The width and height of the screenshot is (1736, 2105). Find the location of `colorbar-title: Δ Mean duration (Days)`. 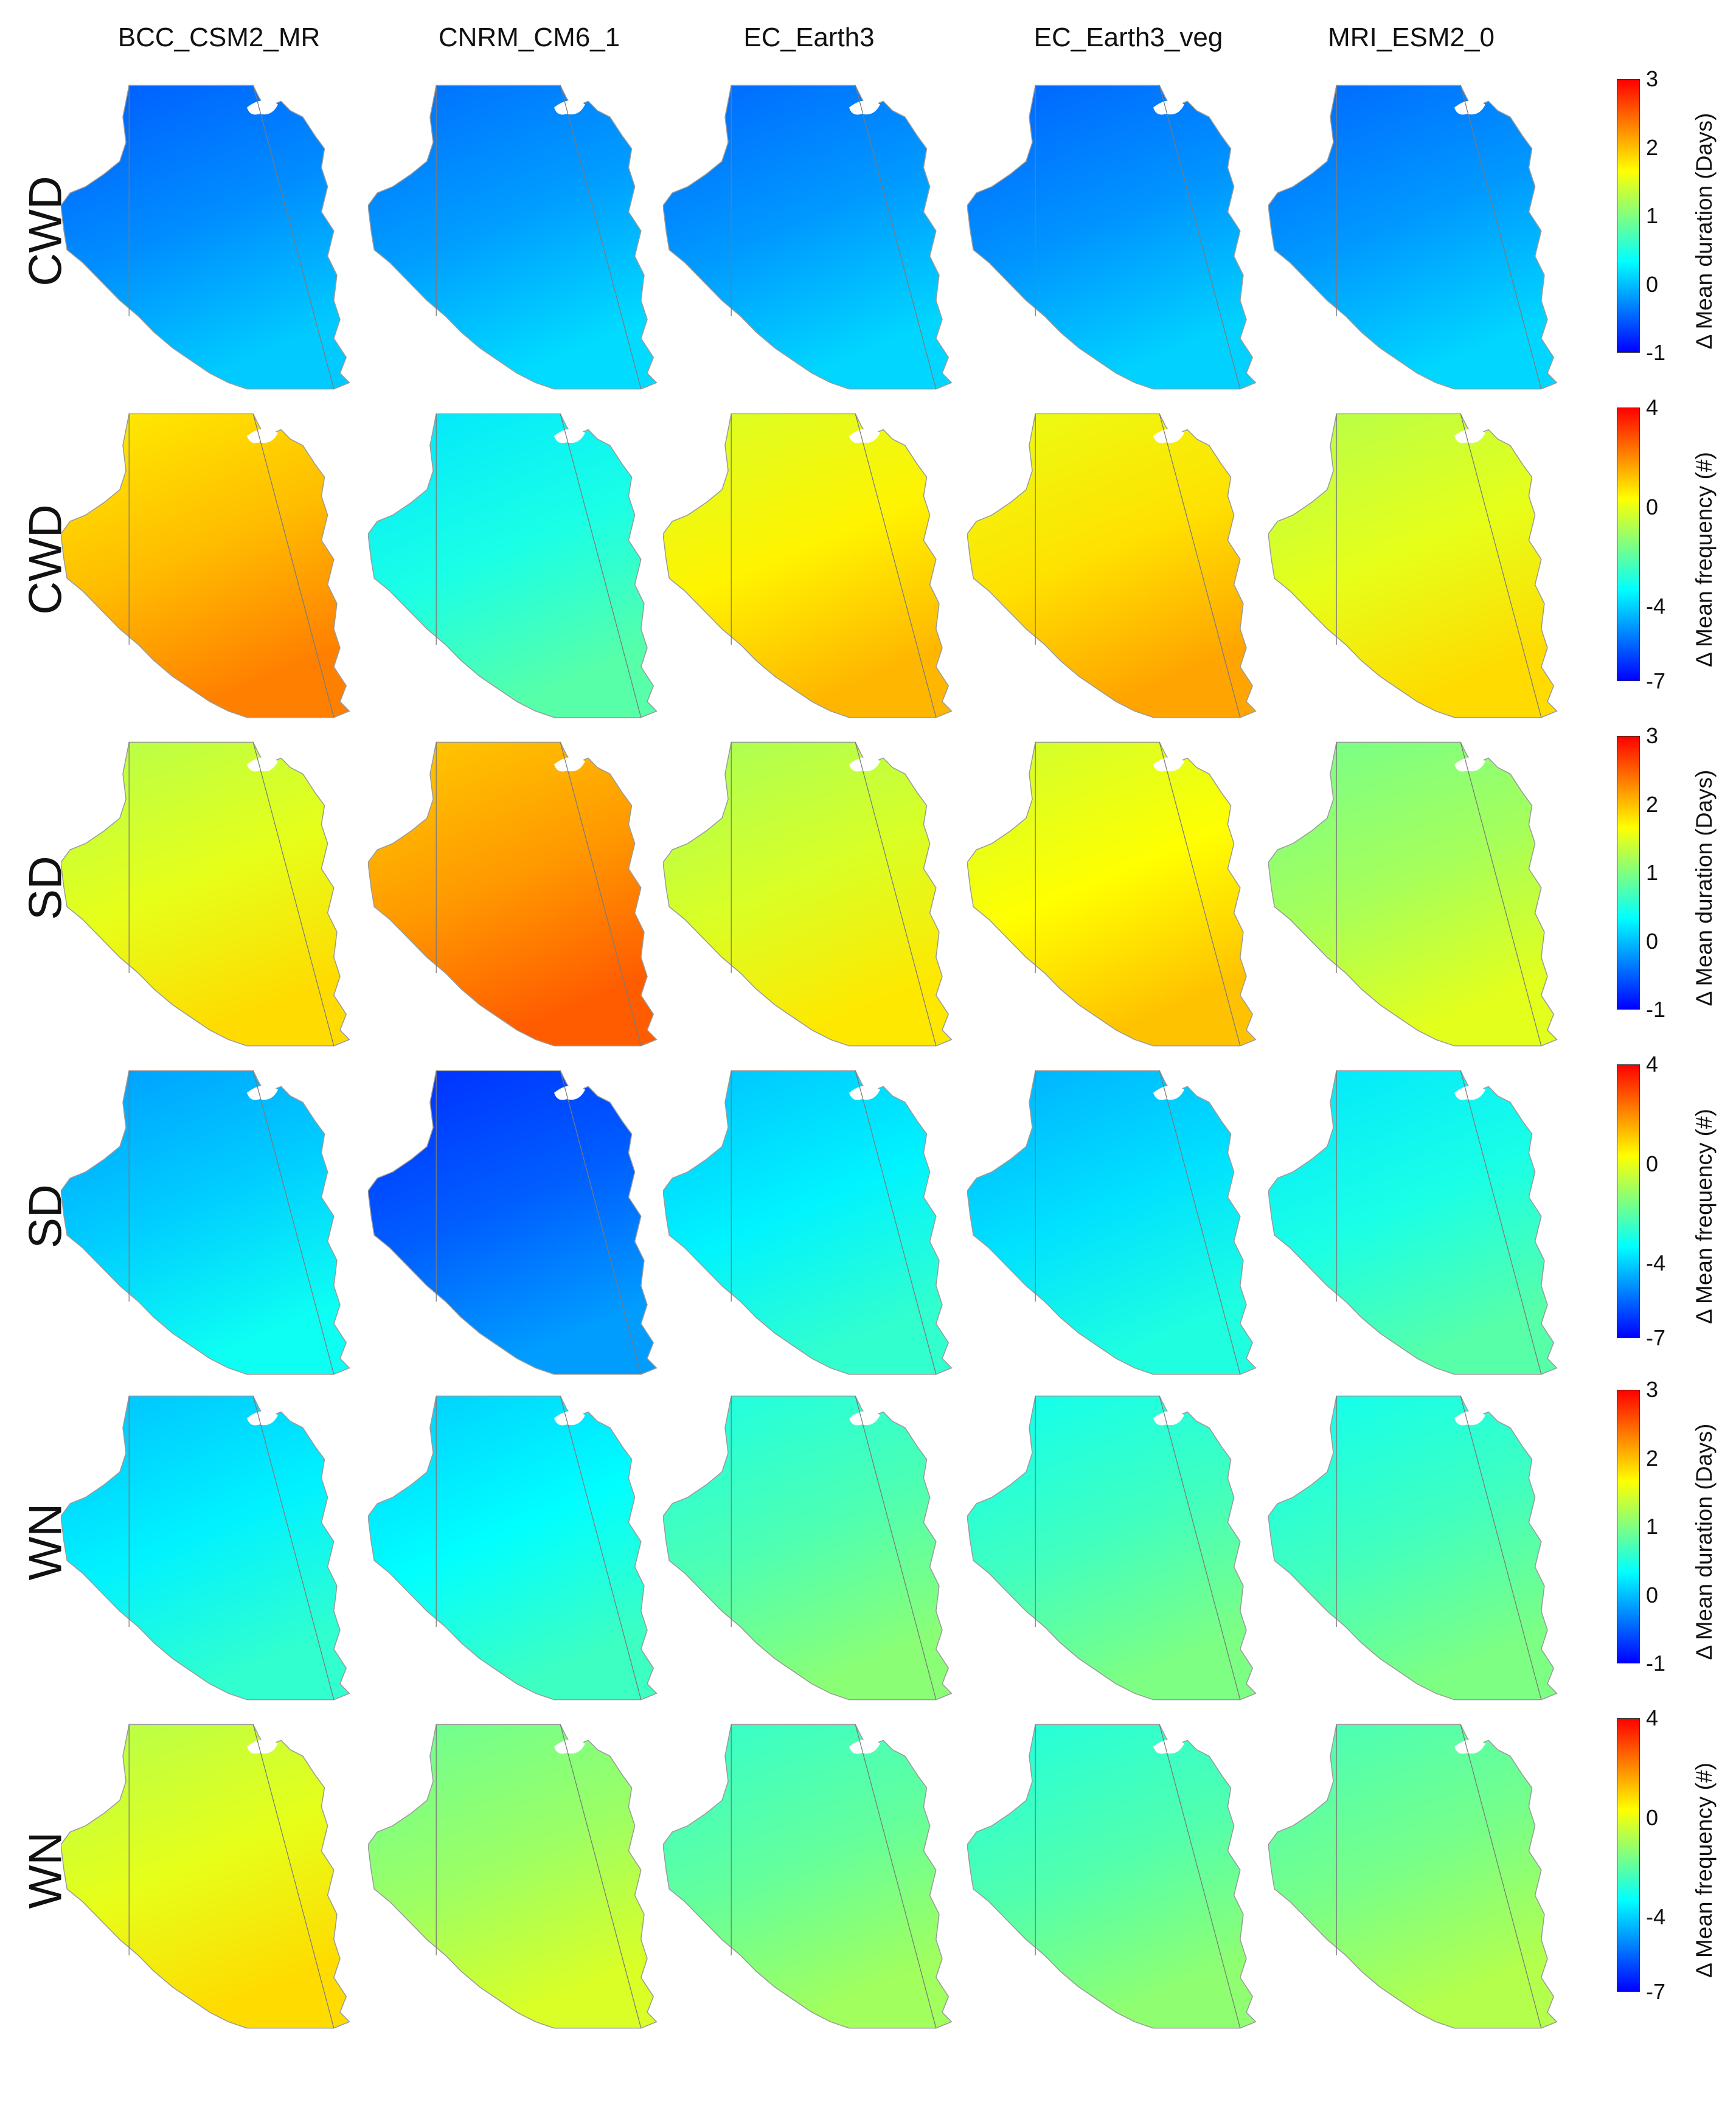

colorbar-title: Δ Mean duration (Days) is located at coordinates (1704, 231).